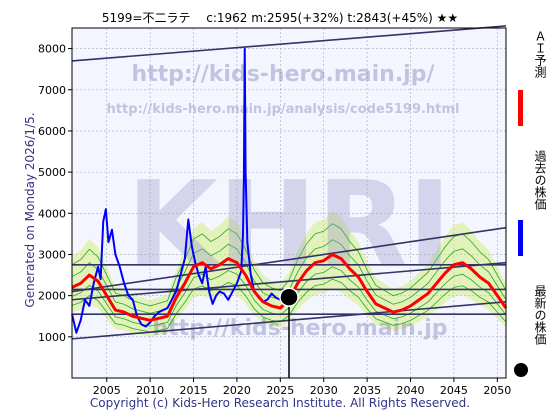  I want to click on legend-item-past: 過去の株価, so click(530, 205).